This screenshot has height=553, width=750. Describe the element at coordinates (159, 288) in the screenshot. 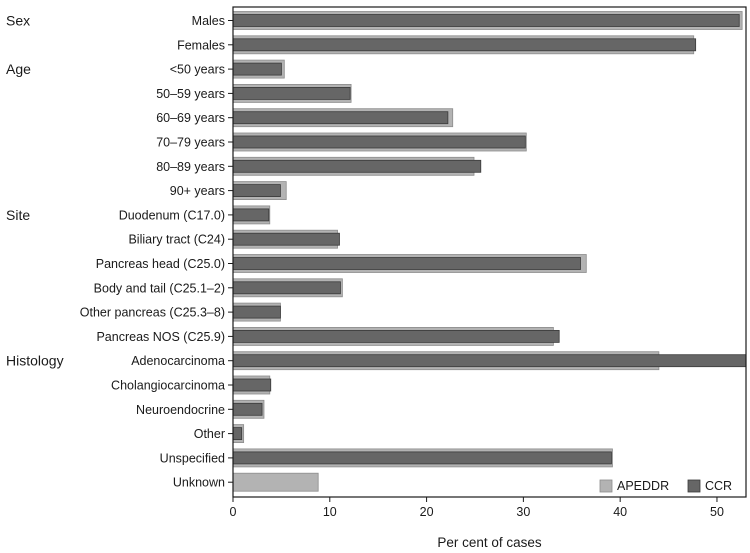

I see `category-label: Body and tail (C25.1–2)` at that location.